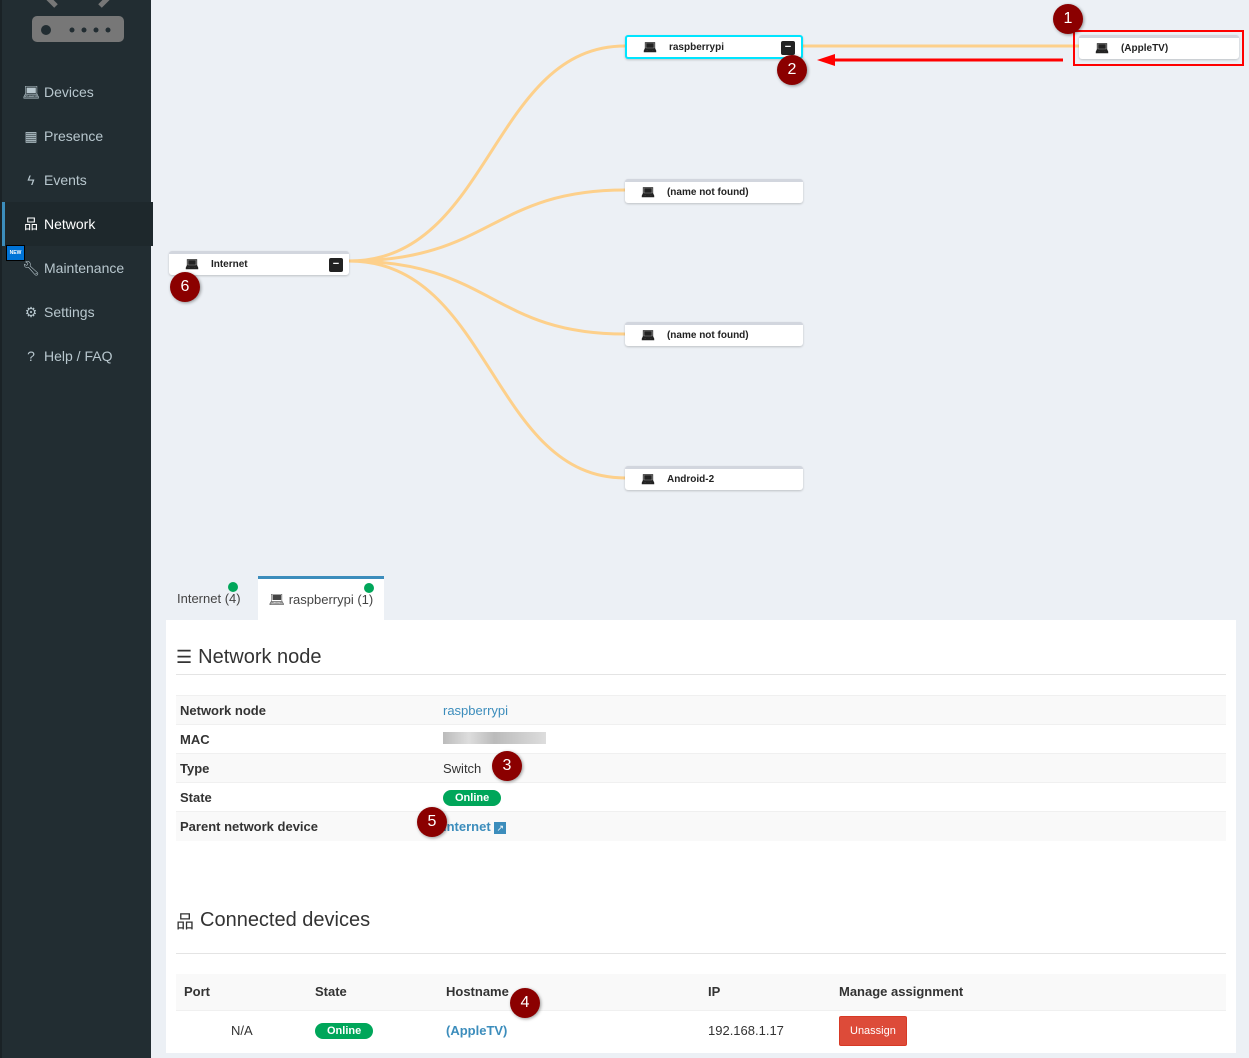 Image resolution: width=1249 pixels, height=1058 pixels. I want to click on node-android: 💻︎ Android-2, so click(714, 478).